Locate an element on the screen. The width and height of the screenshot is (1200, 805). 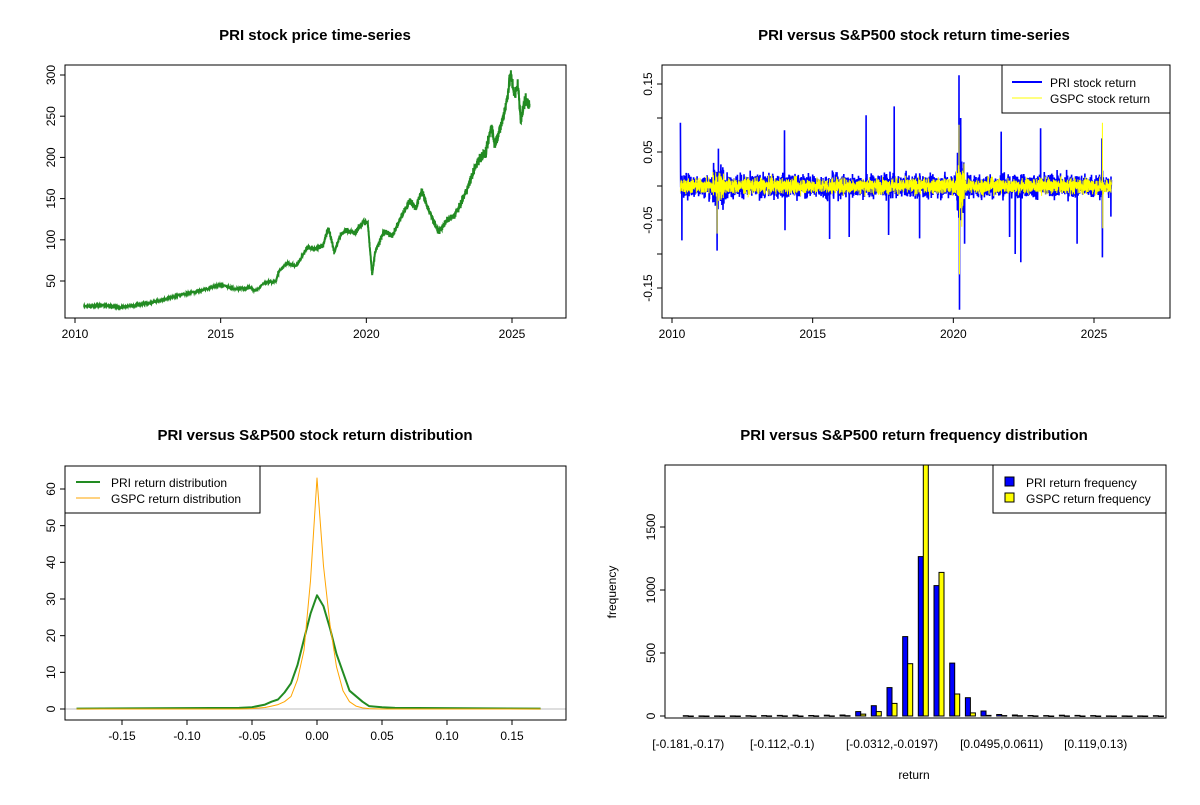
chart-title: PRI stock price time-series is located at coordinates (315, 35).